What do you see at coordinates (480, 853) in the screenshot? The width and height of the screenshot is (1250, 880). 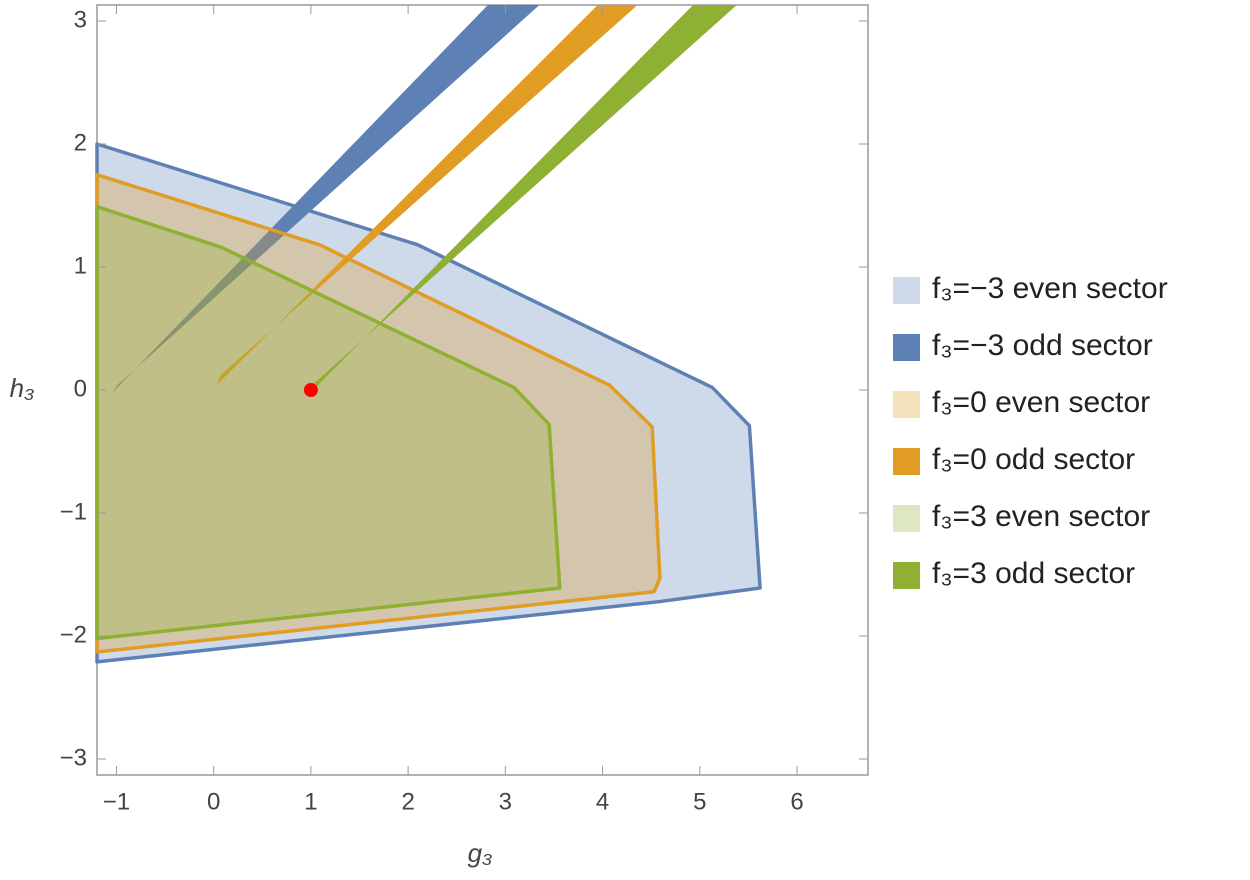 I see `x-axis-label: g₃` at bounding box center [480, 853].